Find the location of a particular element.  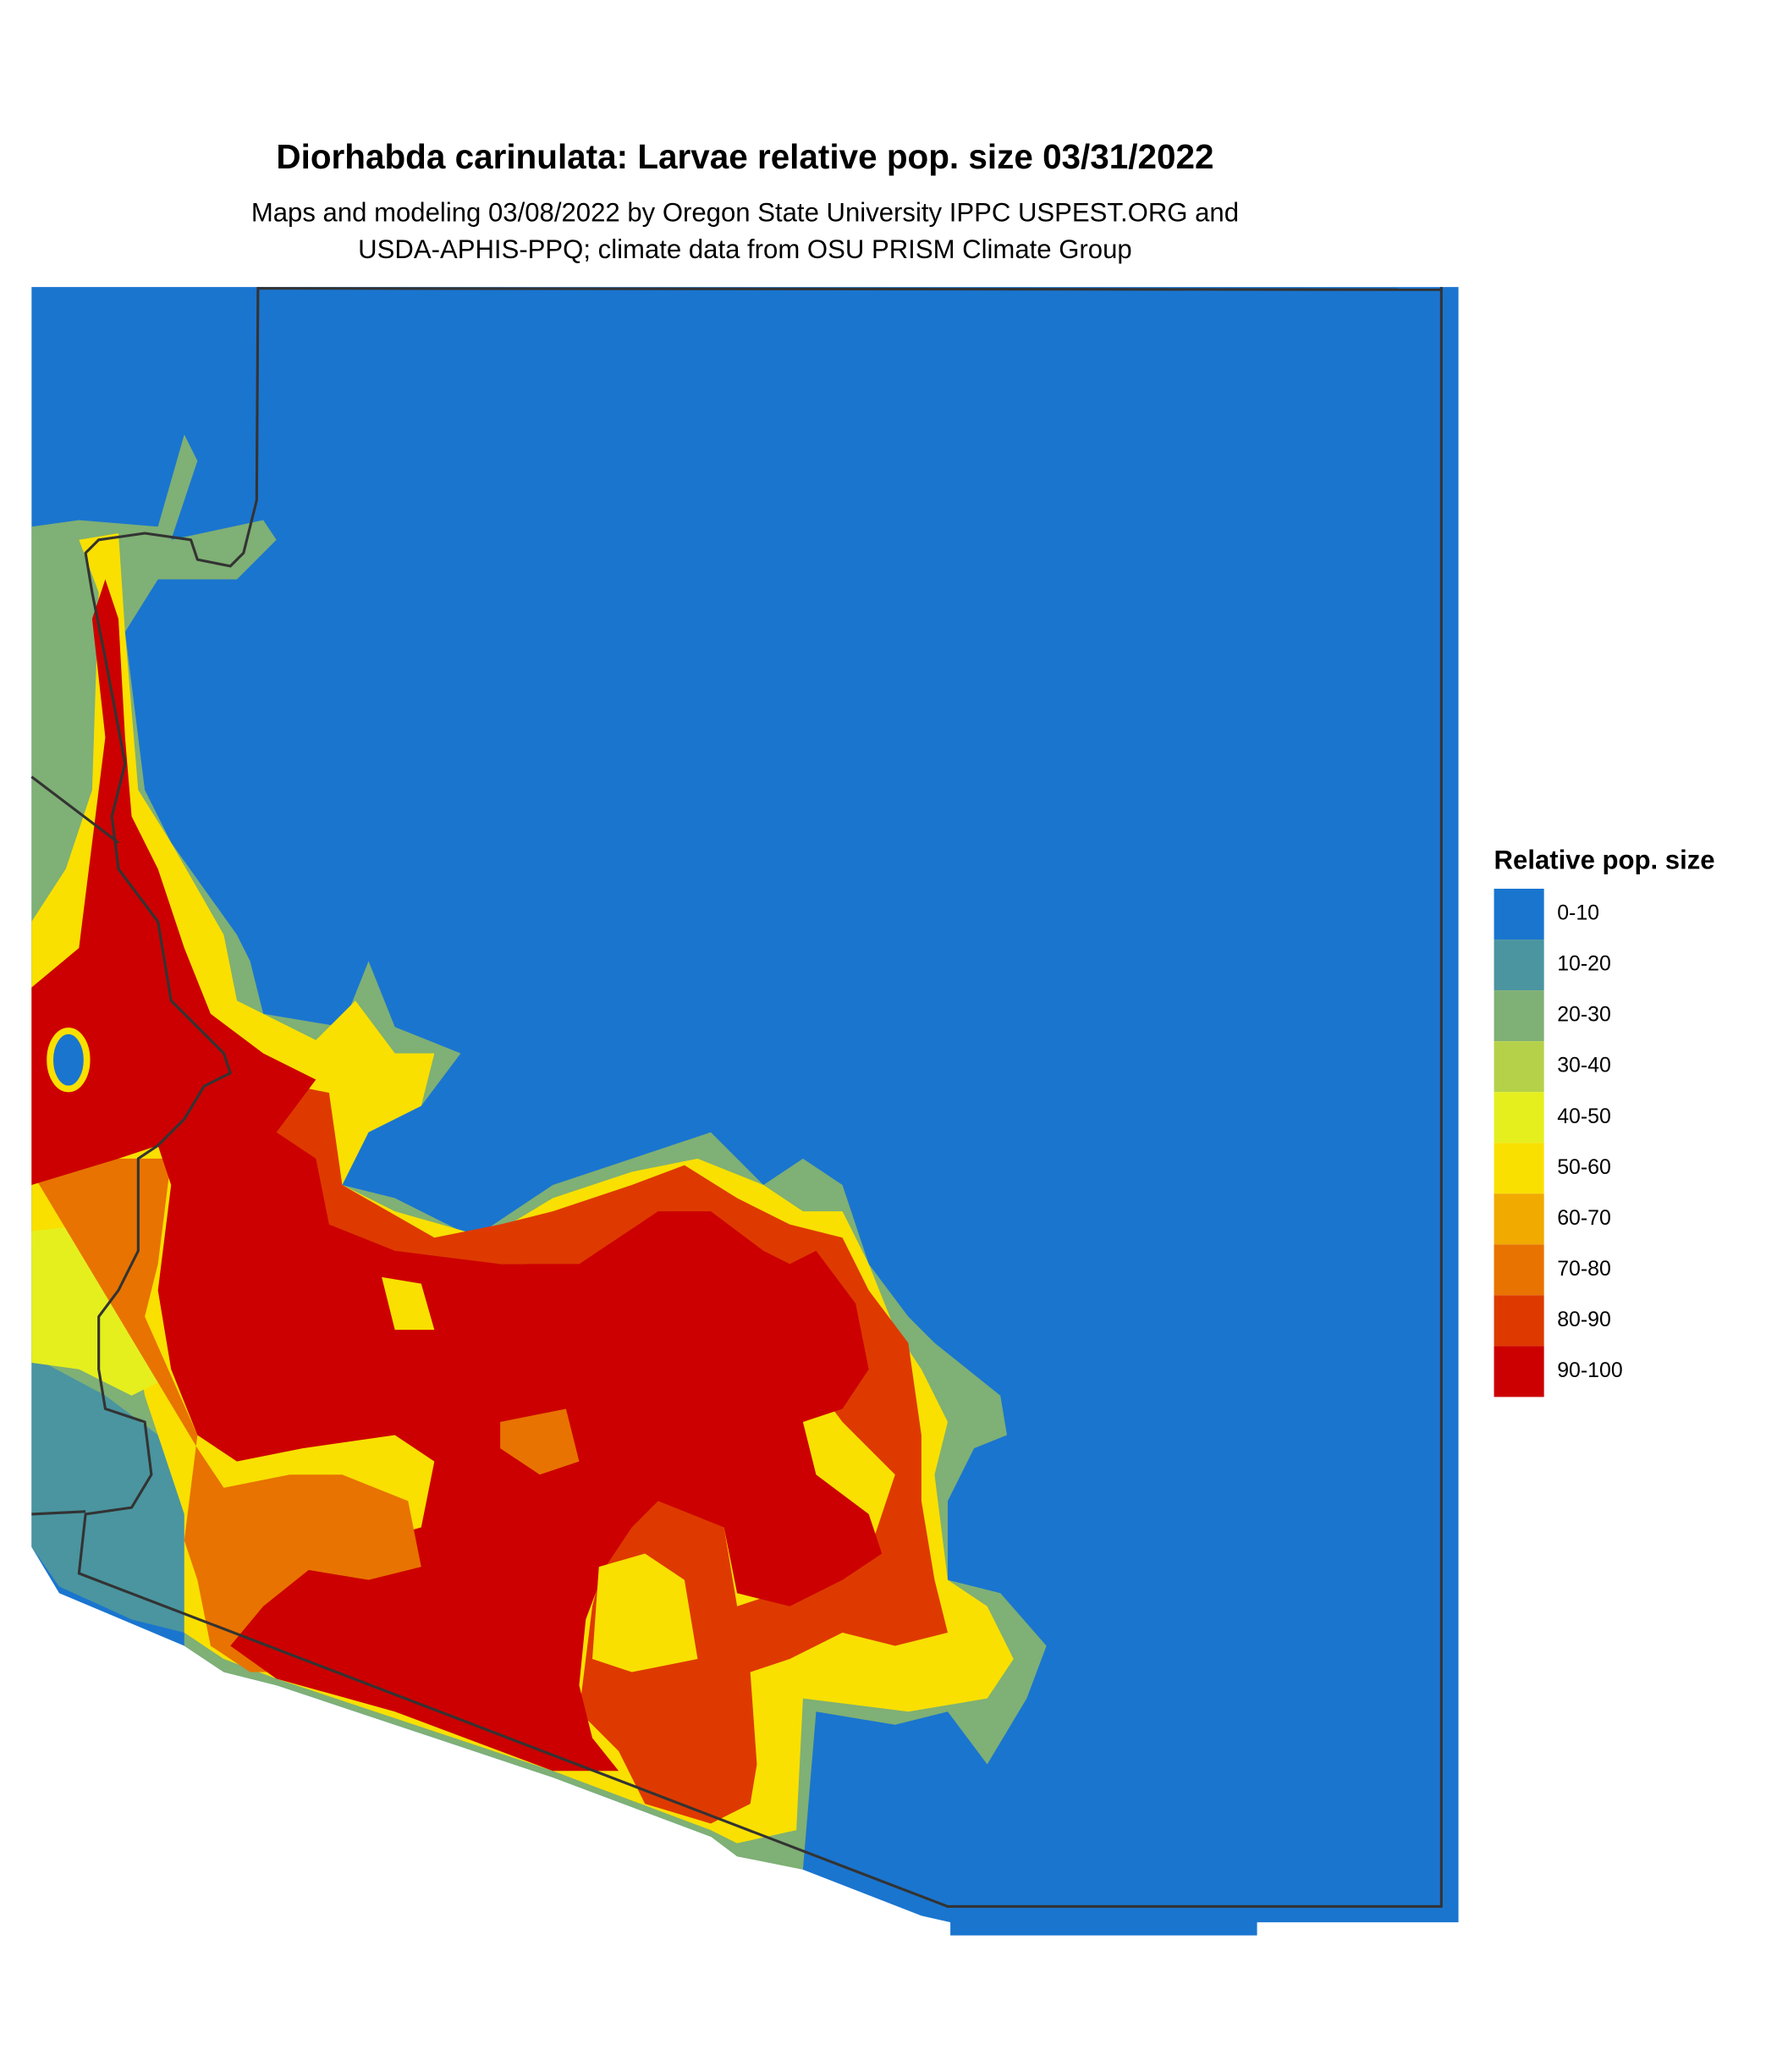

legend-label: 80-90 is located at coordinates (1584, 1319).